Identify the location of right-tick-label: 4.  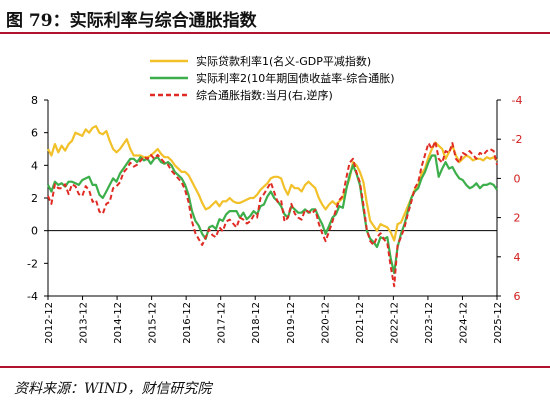
(517, 257).